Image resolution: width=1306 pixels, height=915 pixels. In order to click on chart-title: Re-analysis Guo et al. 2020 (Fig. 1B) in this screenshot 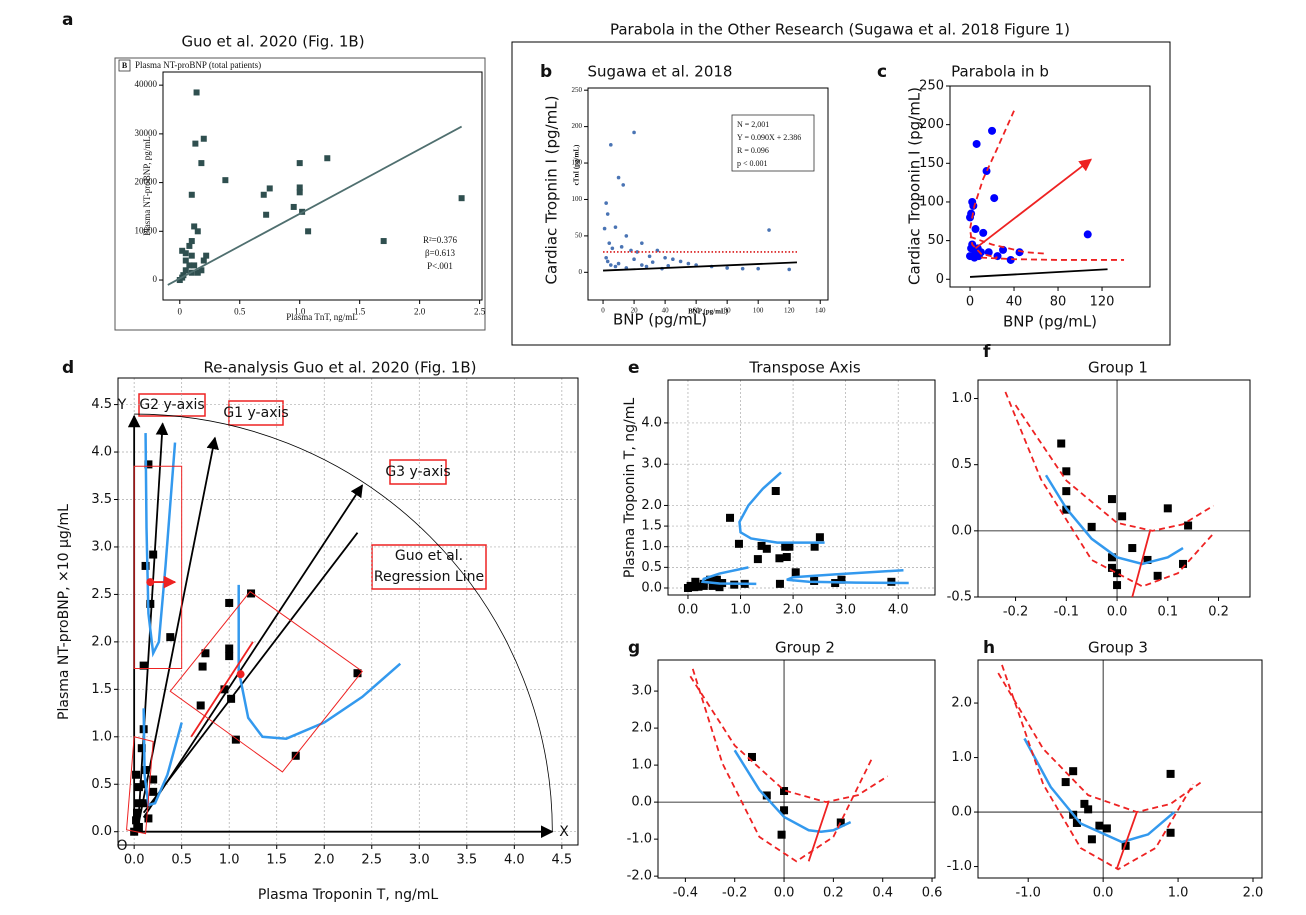, I will do `click(340, 368)`.